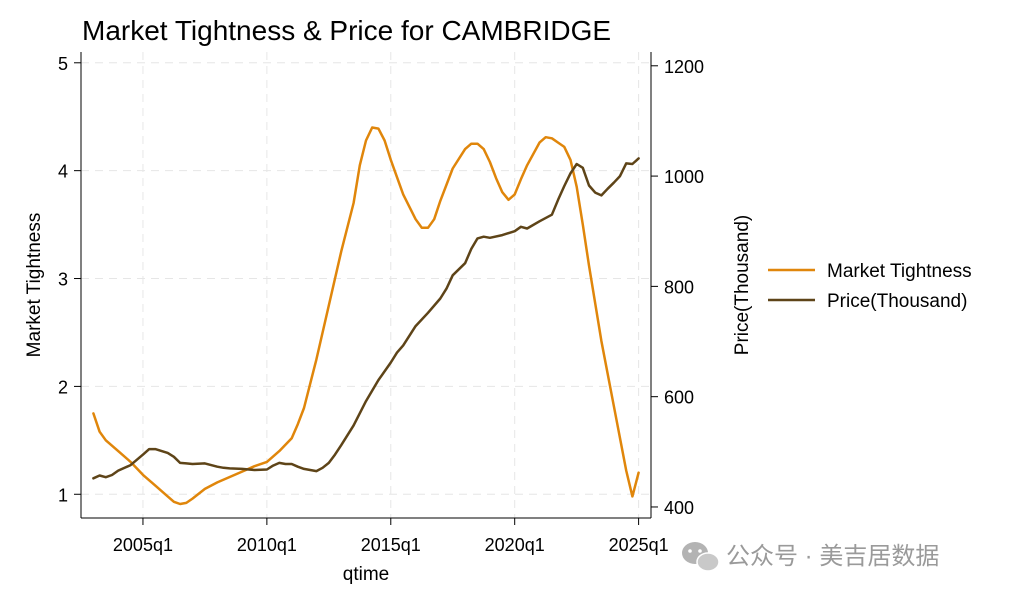 The image size is (1018, 599). Describe the element at coordinates (679, 287) in the screenshot. I see `y-right-tick-label: 800` at that location.